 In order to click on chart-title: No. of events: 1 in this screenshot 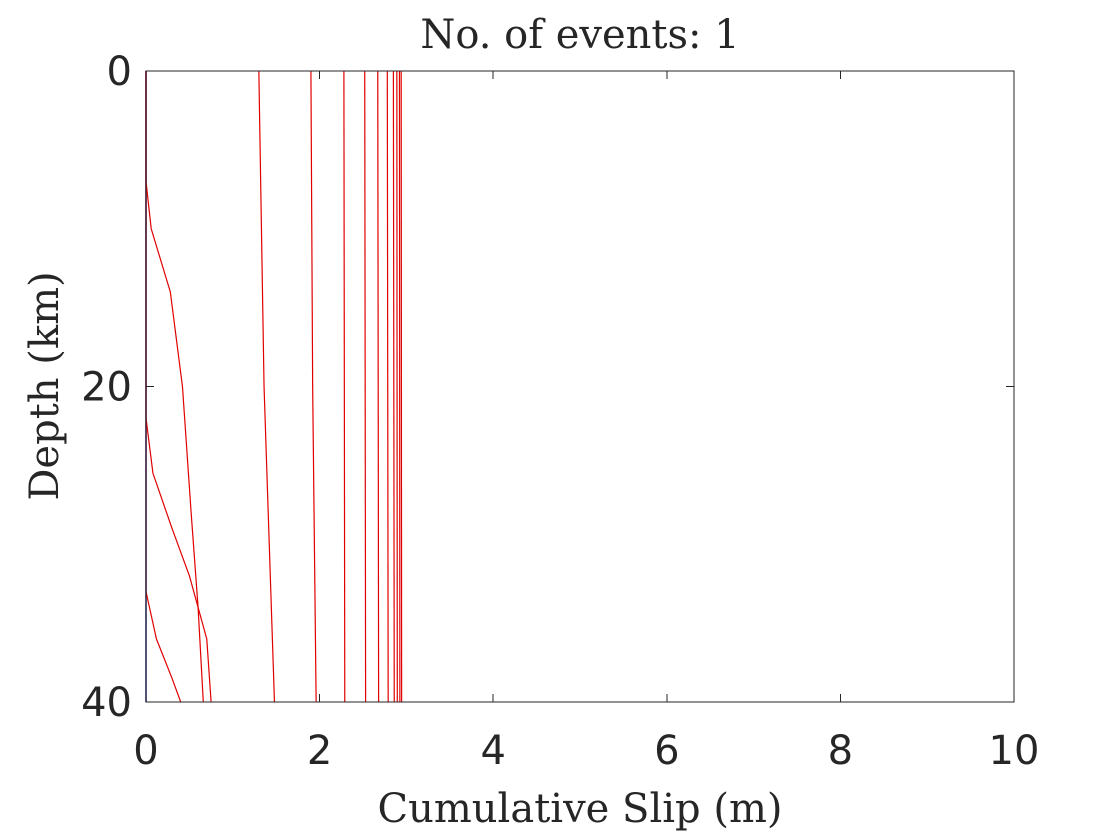, I will do `click(579, 35)`.